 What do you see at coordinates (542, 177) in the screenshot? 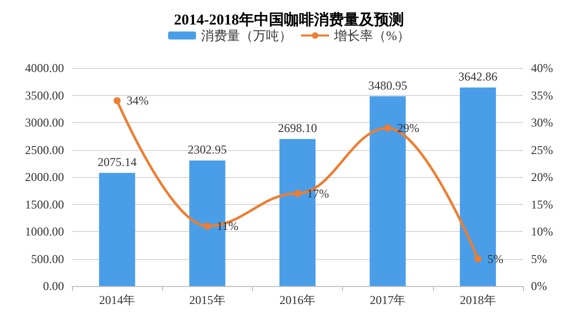
I see `y2-tick-label: 20%` at bounding box center [542, 177].